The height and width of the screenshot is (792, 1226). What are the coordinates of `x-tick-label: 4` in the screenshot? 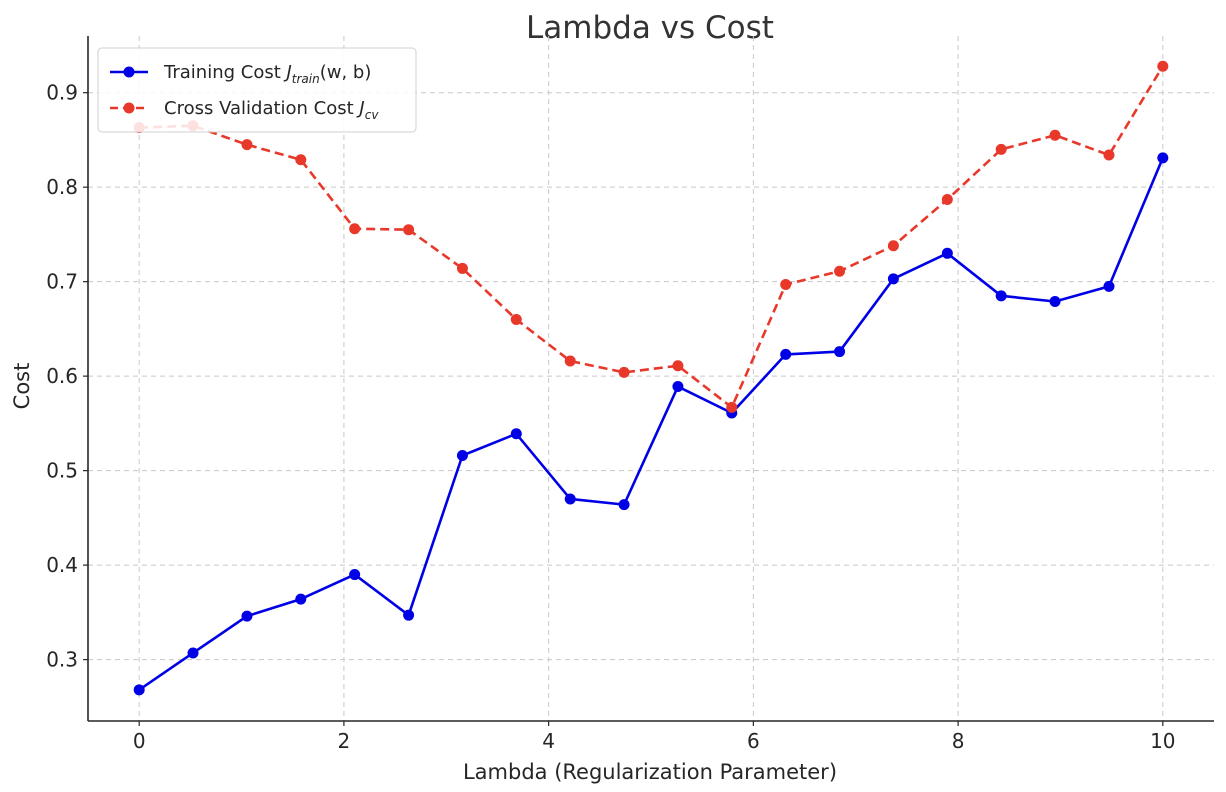 It's located at (548, 741).